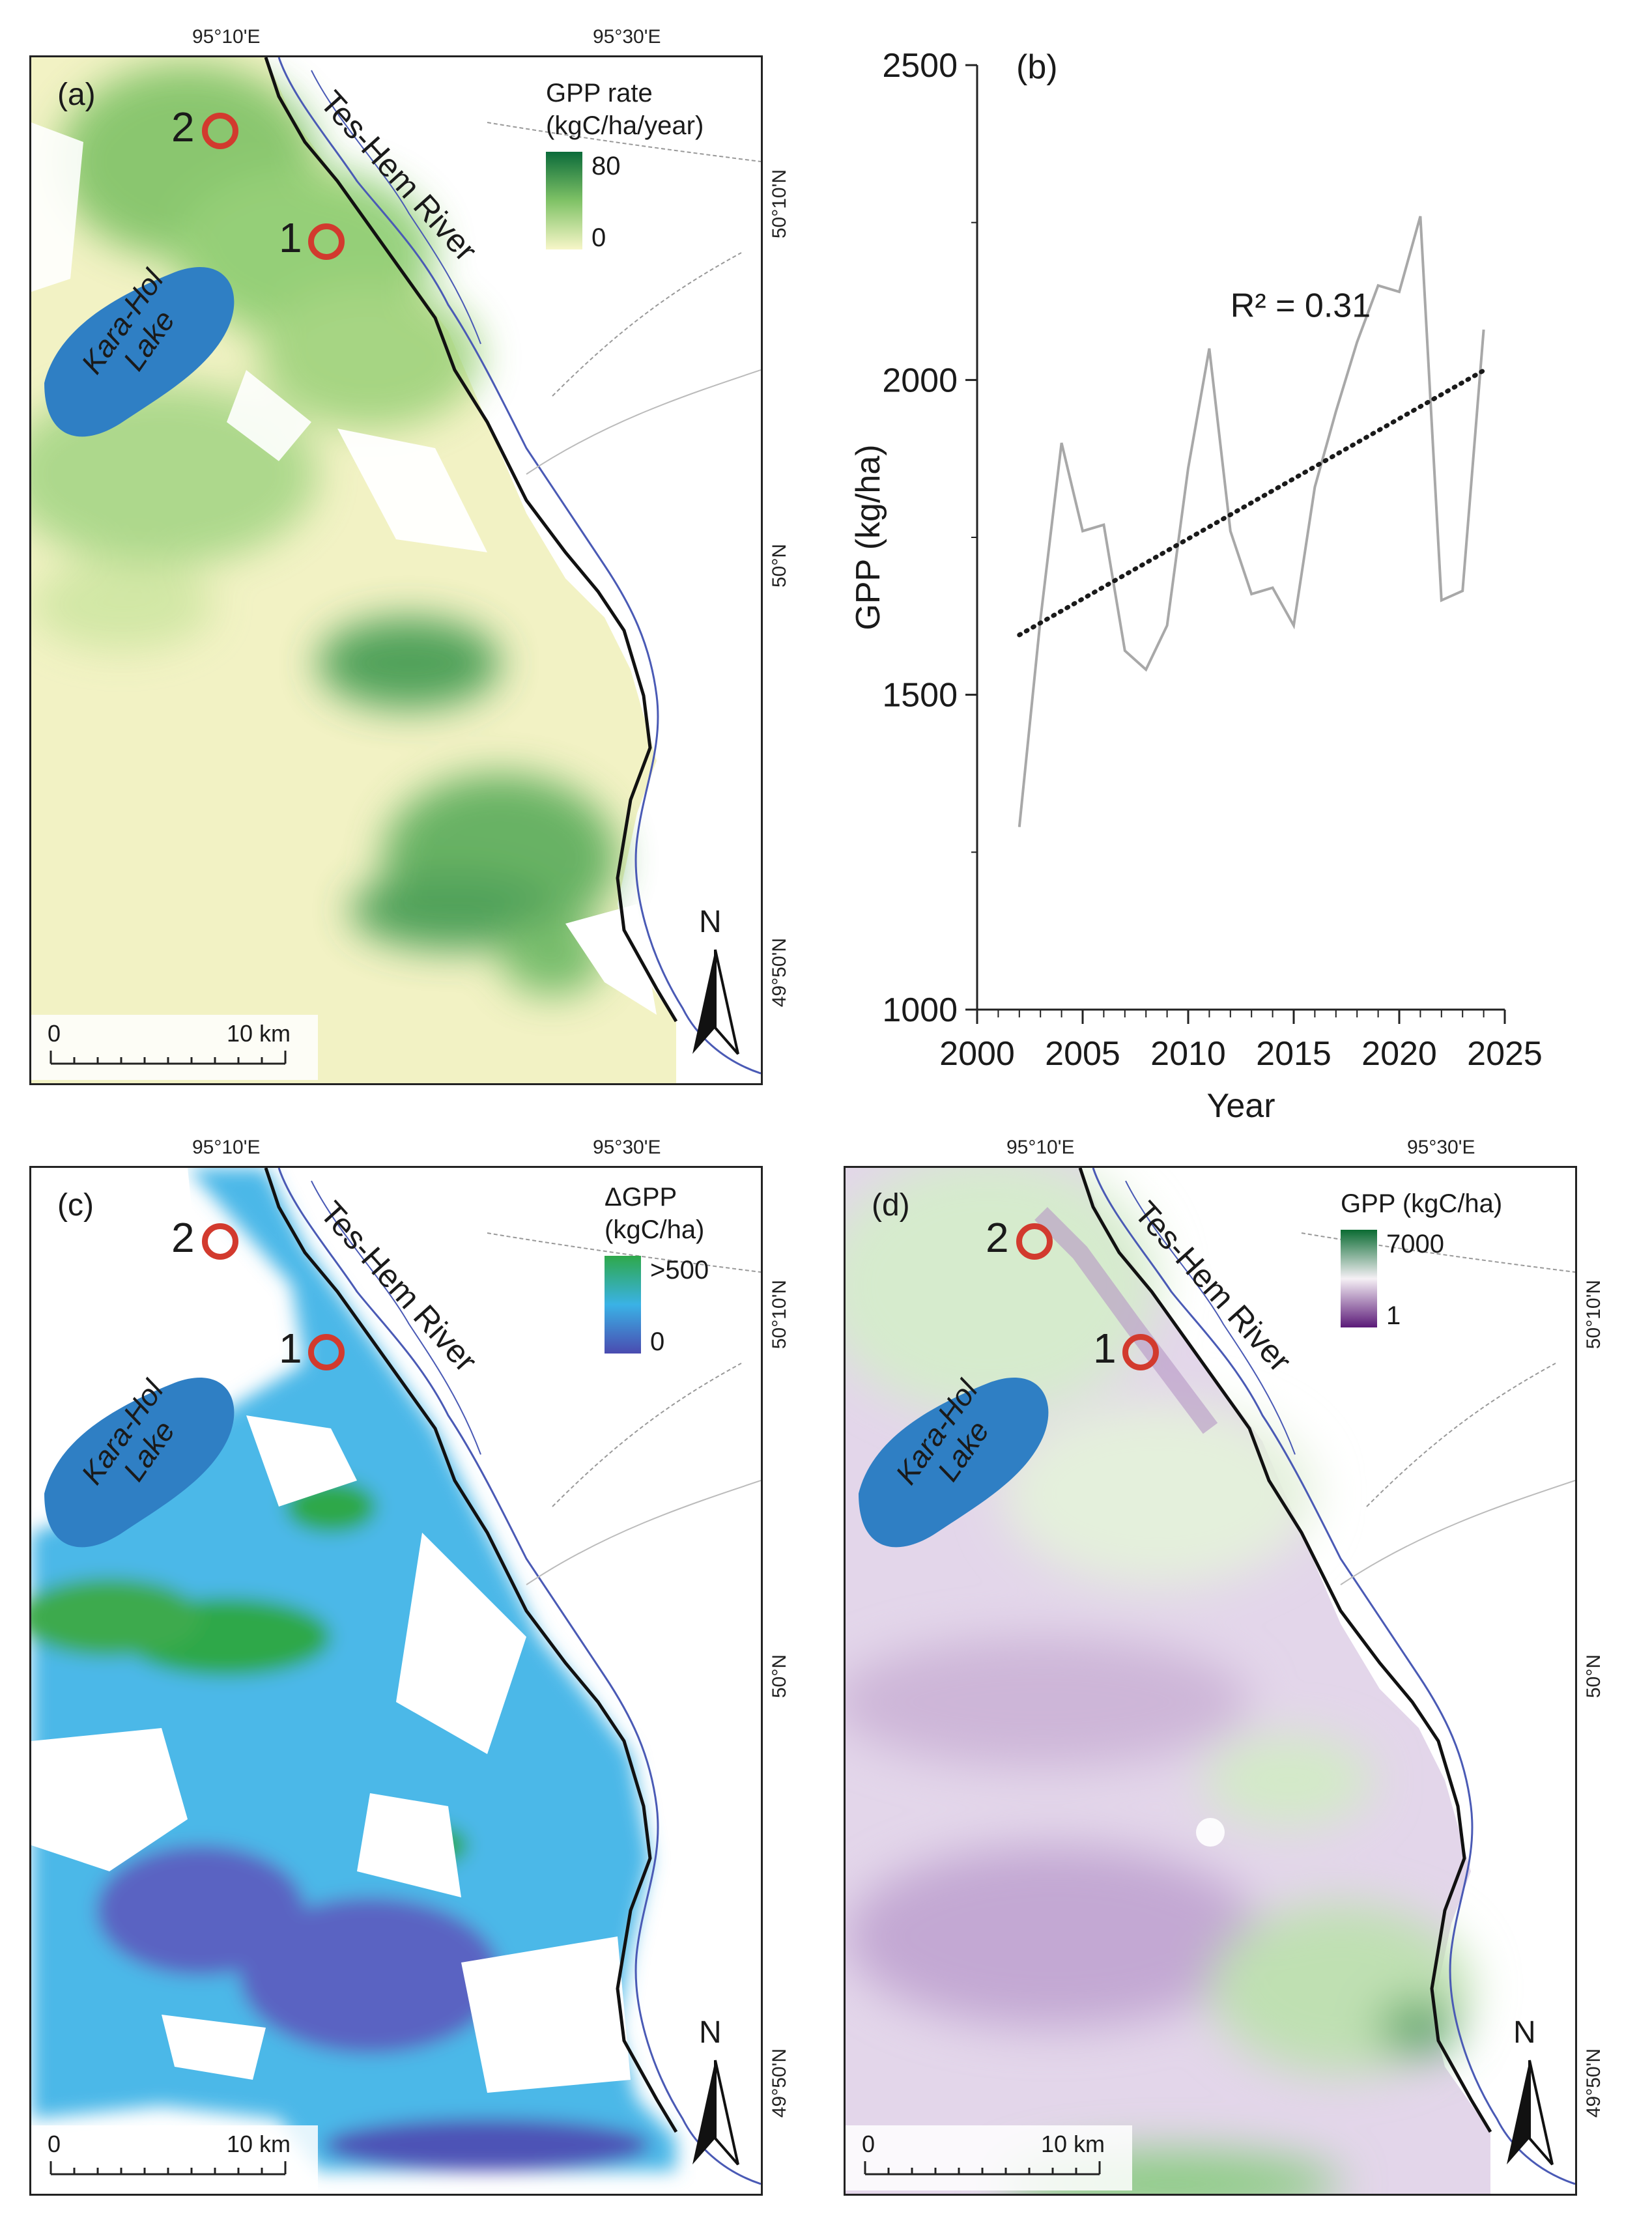 This screenshot has width=1652, height=2240. I want to click on legend-title-a: GPP rate (kgC/ha/year), so click(625, 109).